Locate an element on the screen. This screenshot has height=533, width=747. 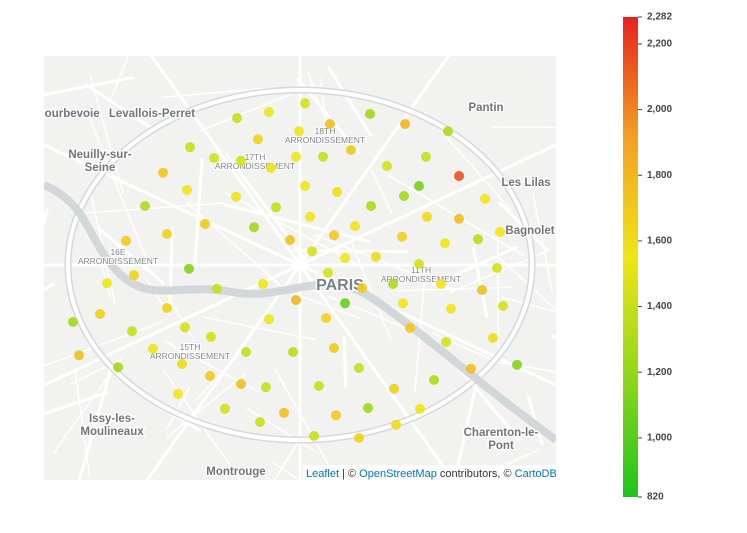
attribution-text: contributors, © is located at coordinates (476, 474).